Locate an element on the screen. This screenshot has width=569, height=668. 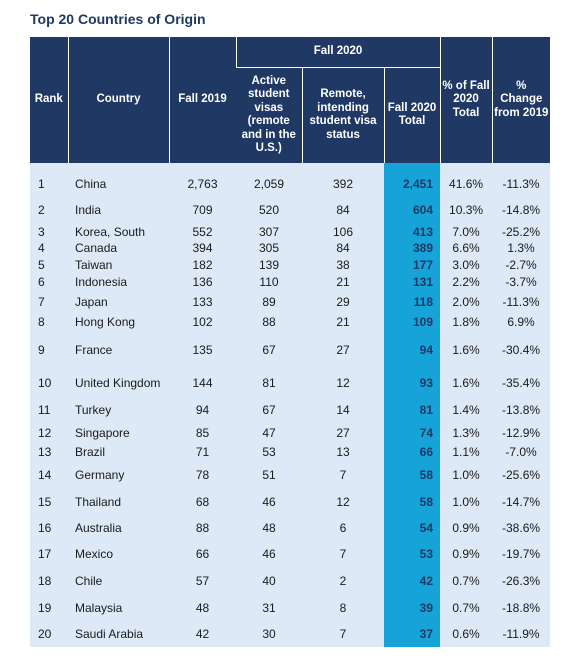
fall-2019-cell: 102 is located at coordinates (202, 322).